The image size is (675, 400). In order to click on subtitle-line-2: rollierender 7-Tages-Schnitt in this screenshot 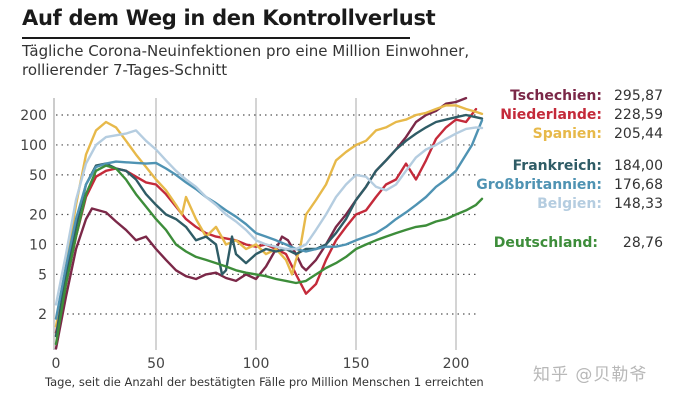, I will do `click(125, 70)`.